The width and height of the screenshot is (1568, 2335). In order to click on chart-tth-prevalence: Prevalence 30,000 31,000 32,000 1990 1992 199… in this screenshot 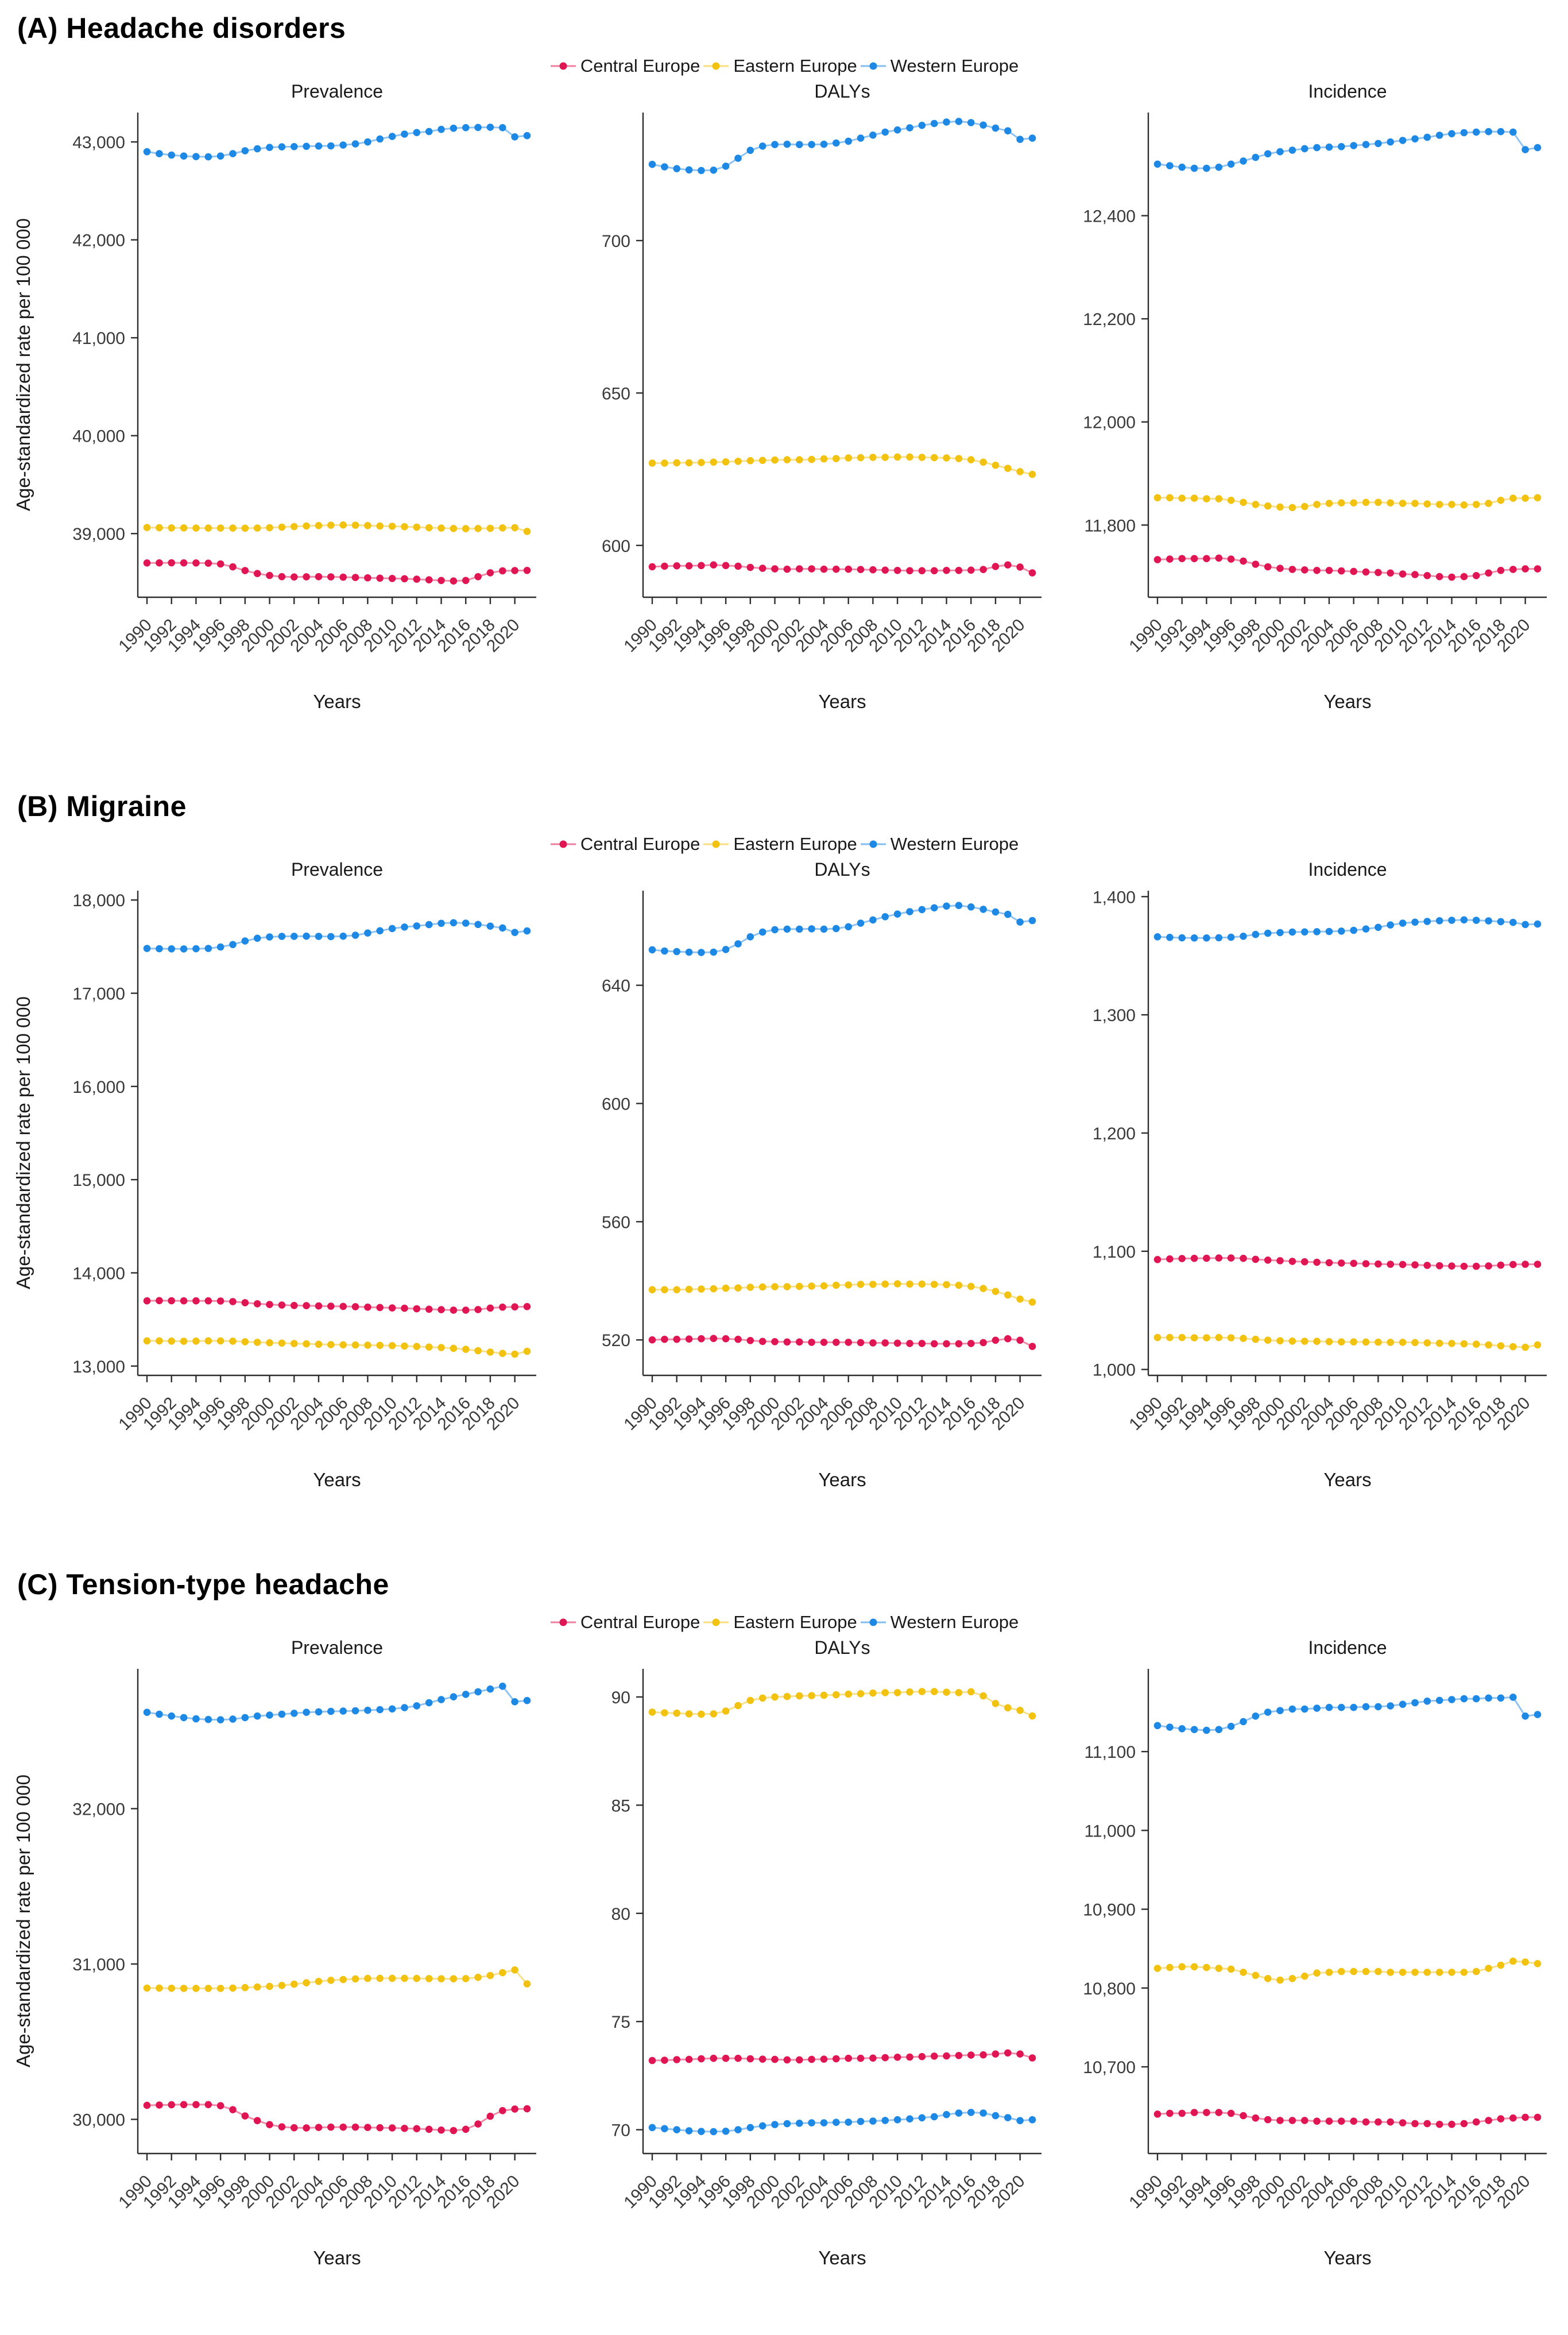, I will do `click(291, 1959)`.